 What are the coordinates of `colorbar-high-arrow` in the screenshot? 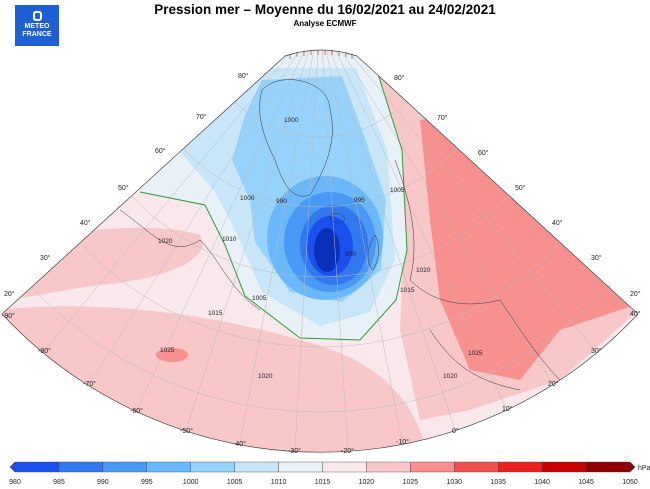 It's located at (632, 467).